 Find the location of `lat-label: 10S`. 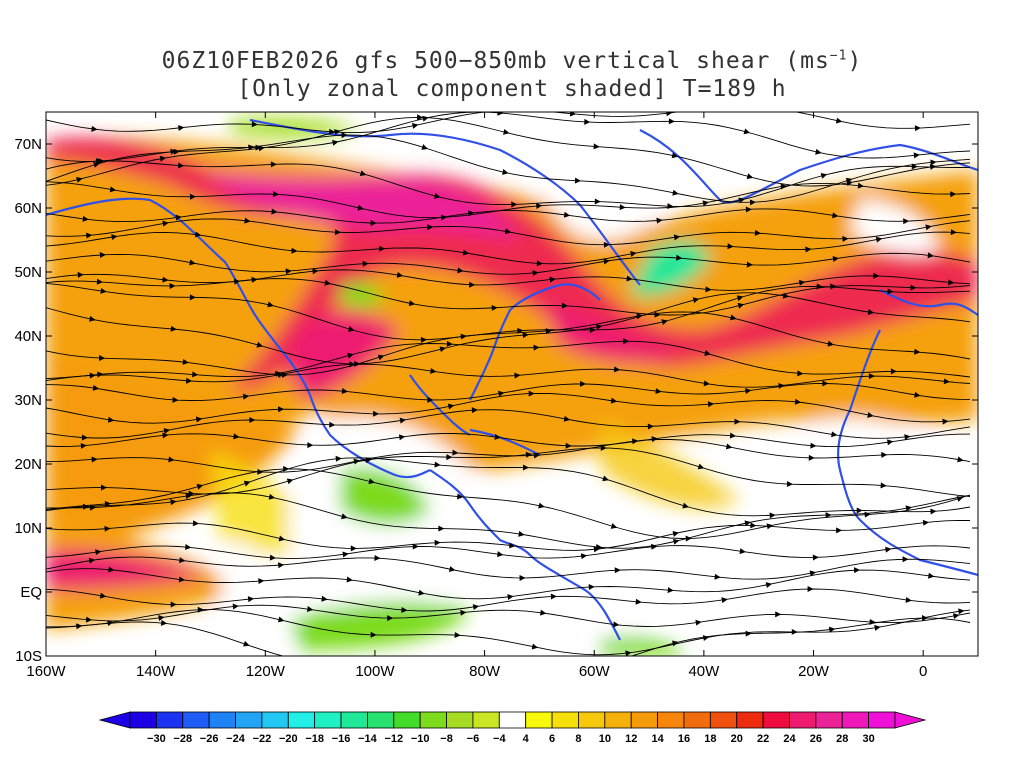

lat-label: 10S is located at coordinates (28, 656).